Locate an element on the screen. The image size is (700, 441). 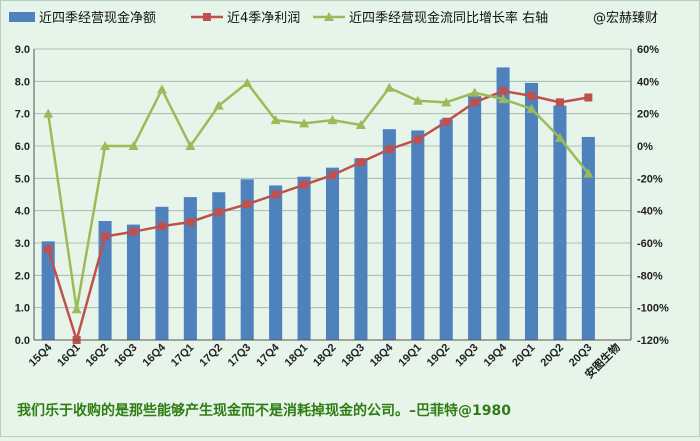
legend-cash-label: 近四季经营现金净额 is located at coordinates (97, 18).